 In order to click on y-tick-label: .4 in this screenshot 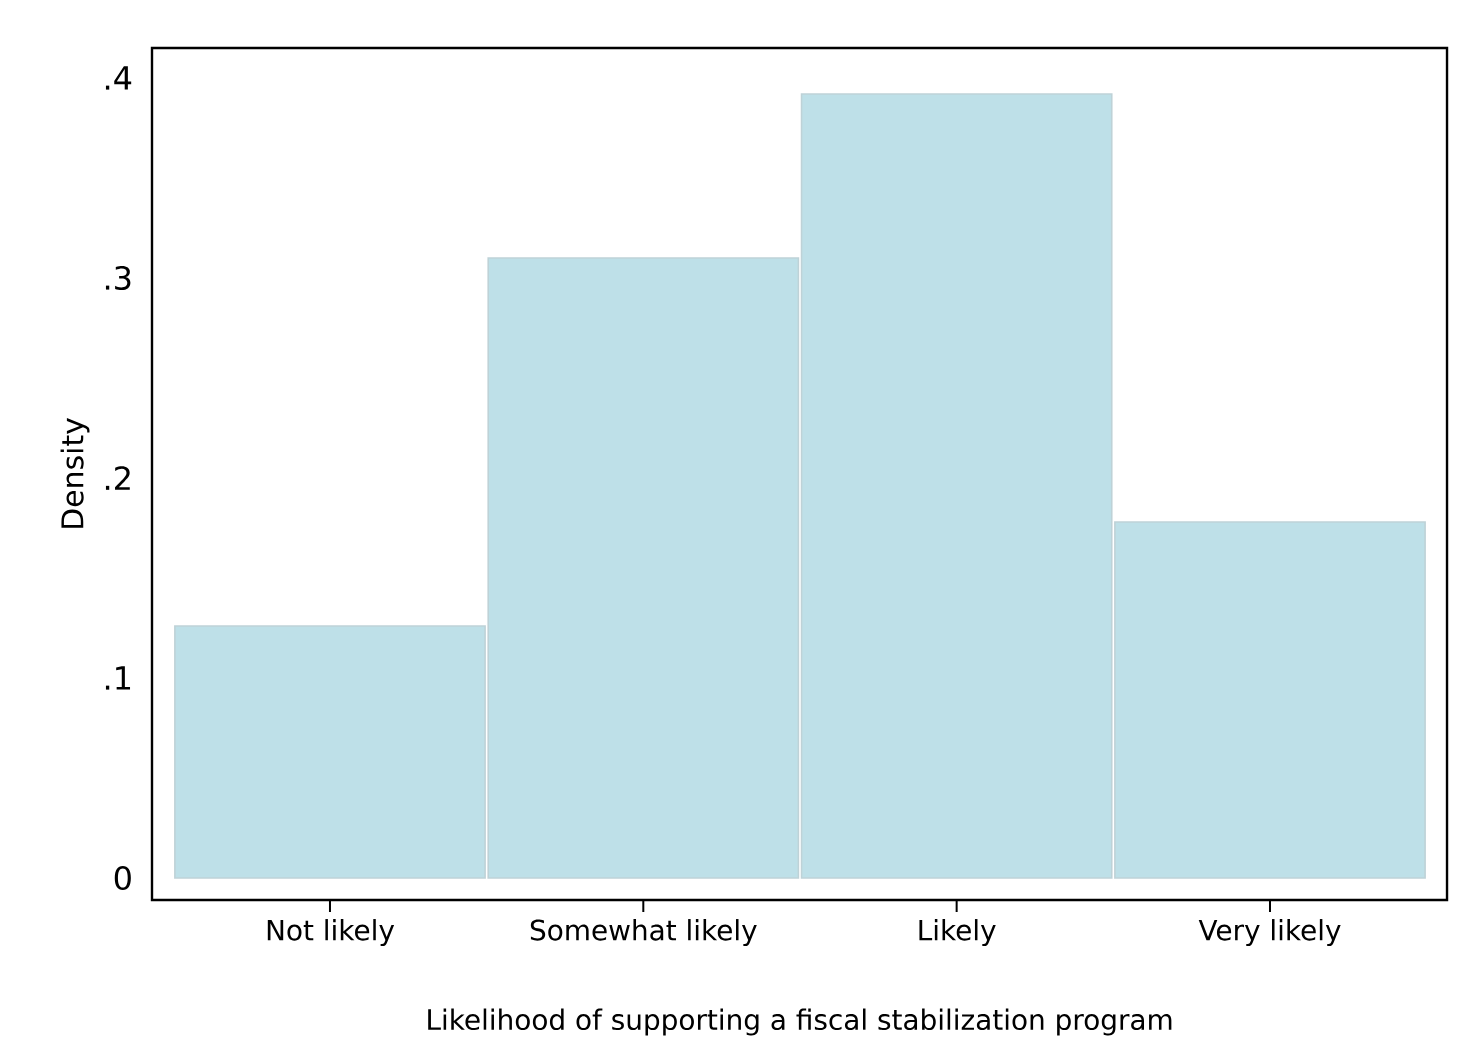, I will do `click(118, 78)`.